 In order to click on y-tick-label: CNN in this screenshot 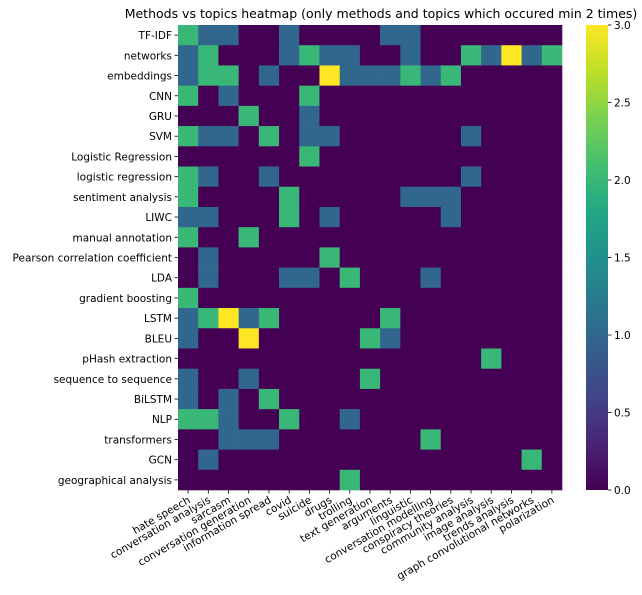, I will do `click(160, 97)`.